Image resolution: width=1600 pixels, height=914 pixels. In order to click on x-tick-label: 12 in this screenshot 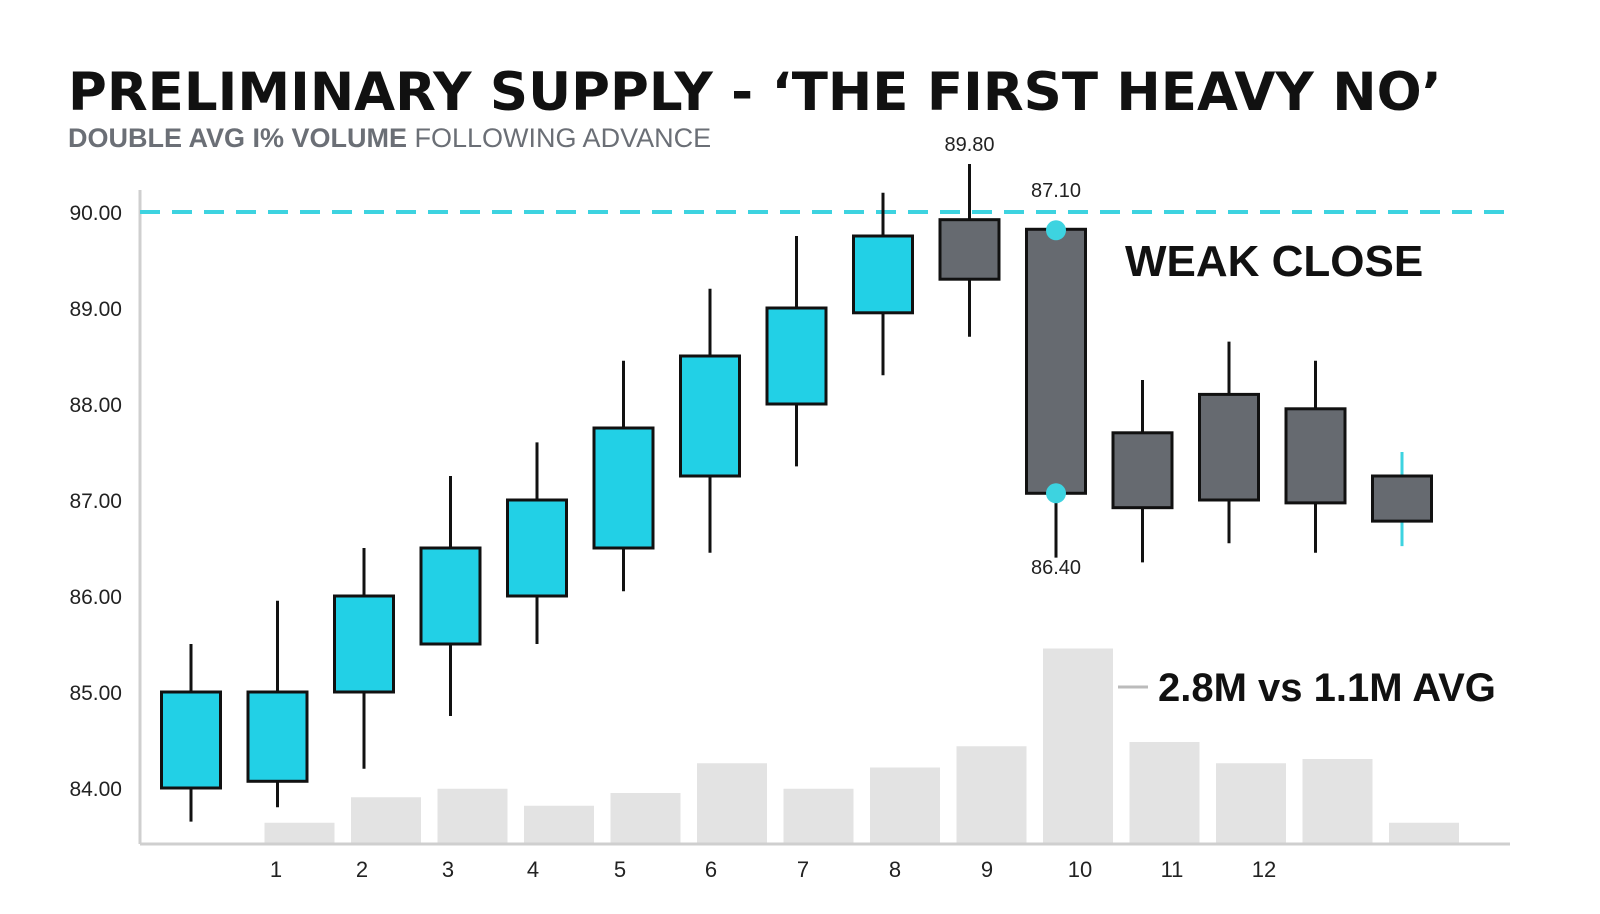, I will do `click(1264, 869)`.